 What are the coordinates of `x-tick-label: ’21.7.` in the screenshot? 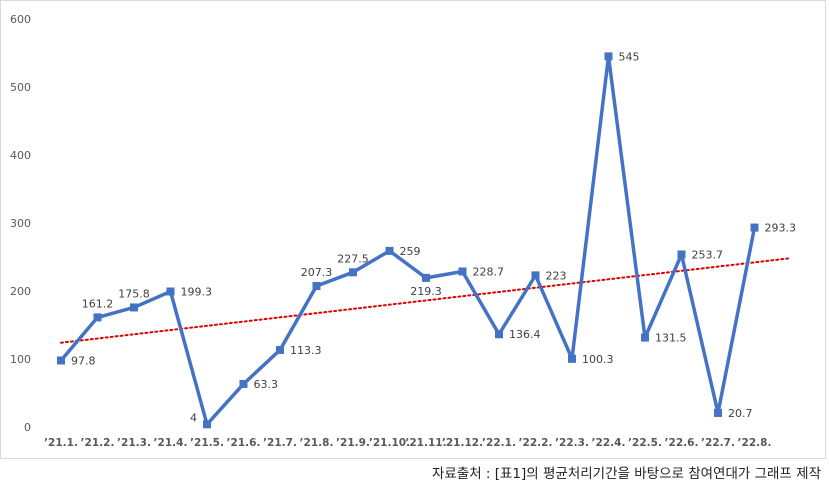 It's located at (280, 443).